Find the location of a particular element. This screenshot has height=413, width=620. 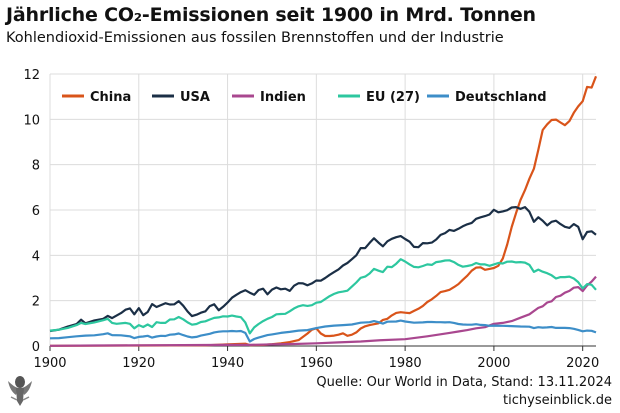

legend-label: Indien is located at coordinates (283, 97).